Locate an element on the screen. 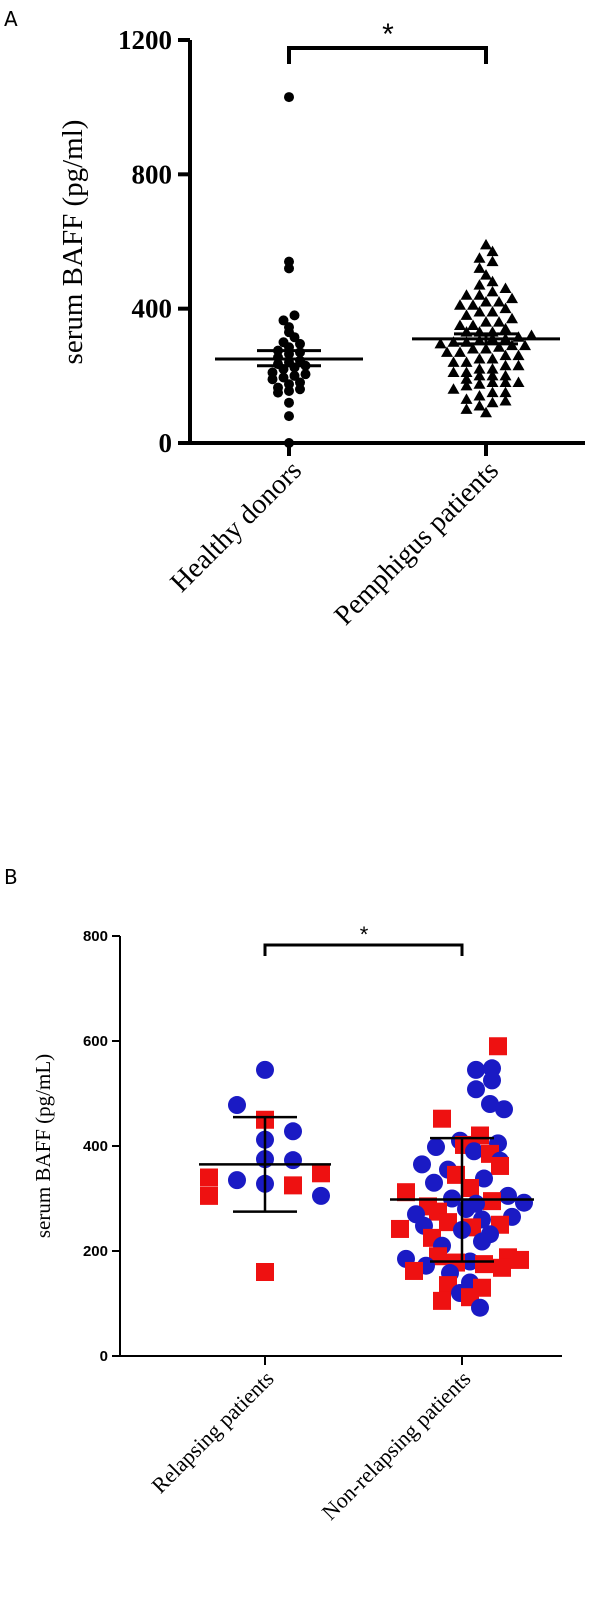 This screenshot has height=1599, width=608. panel-a-y-tick-label: 1200 is located at coordinates (145, 40).